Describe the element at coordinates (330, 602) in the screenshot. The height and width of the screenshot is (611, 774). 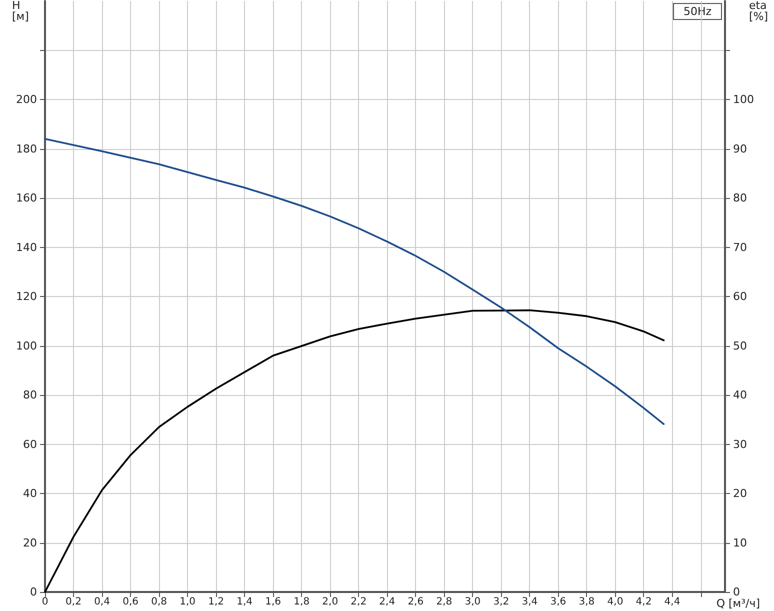
I see `x-tick-label: 2,0` at that location.